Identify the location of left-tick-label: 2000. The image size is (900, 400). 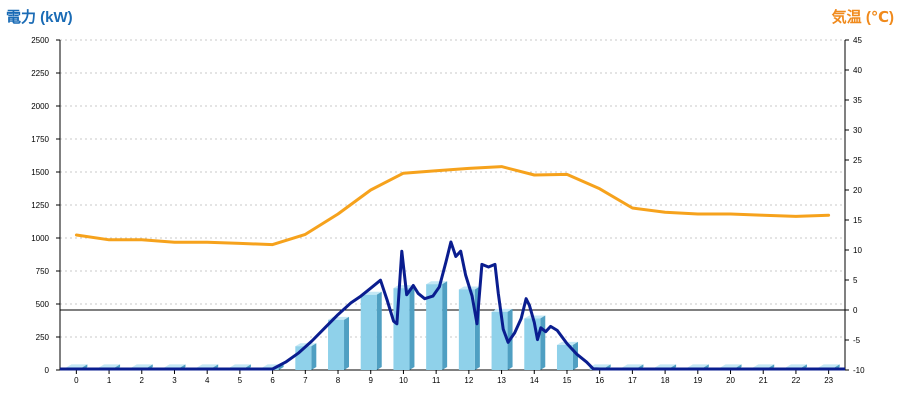
(40, 106).